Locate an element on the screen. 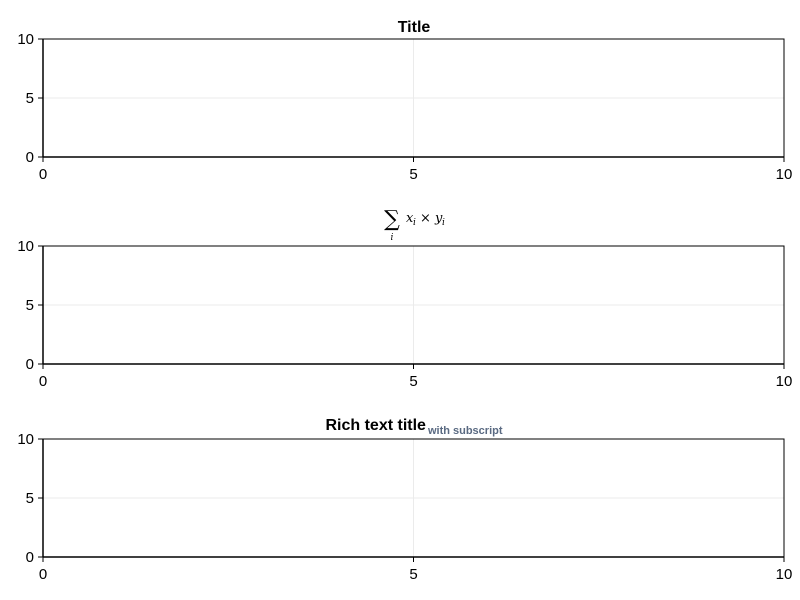  panel-3: Rich text title with subscript is located at coordinates (413, 427).